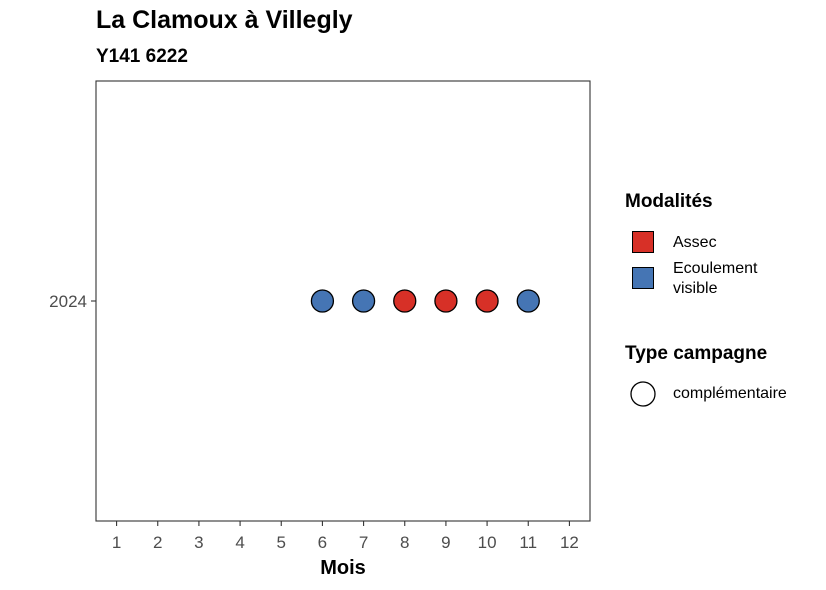 This screenshot has height=590, width=826. I want to click on x-tick-label: 5, so click(281, 542).